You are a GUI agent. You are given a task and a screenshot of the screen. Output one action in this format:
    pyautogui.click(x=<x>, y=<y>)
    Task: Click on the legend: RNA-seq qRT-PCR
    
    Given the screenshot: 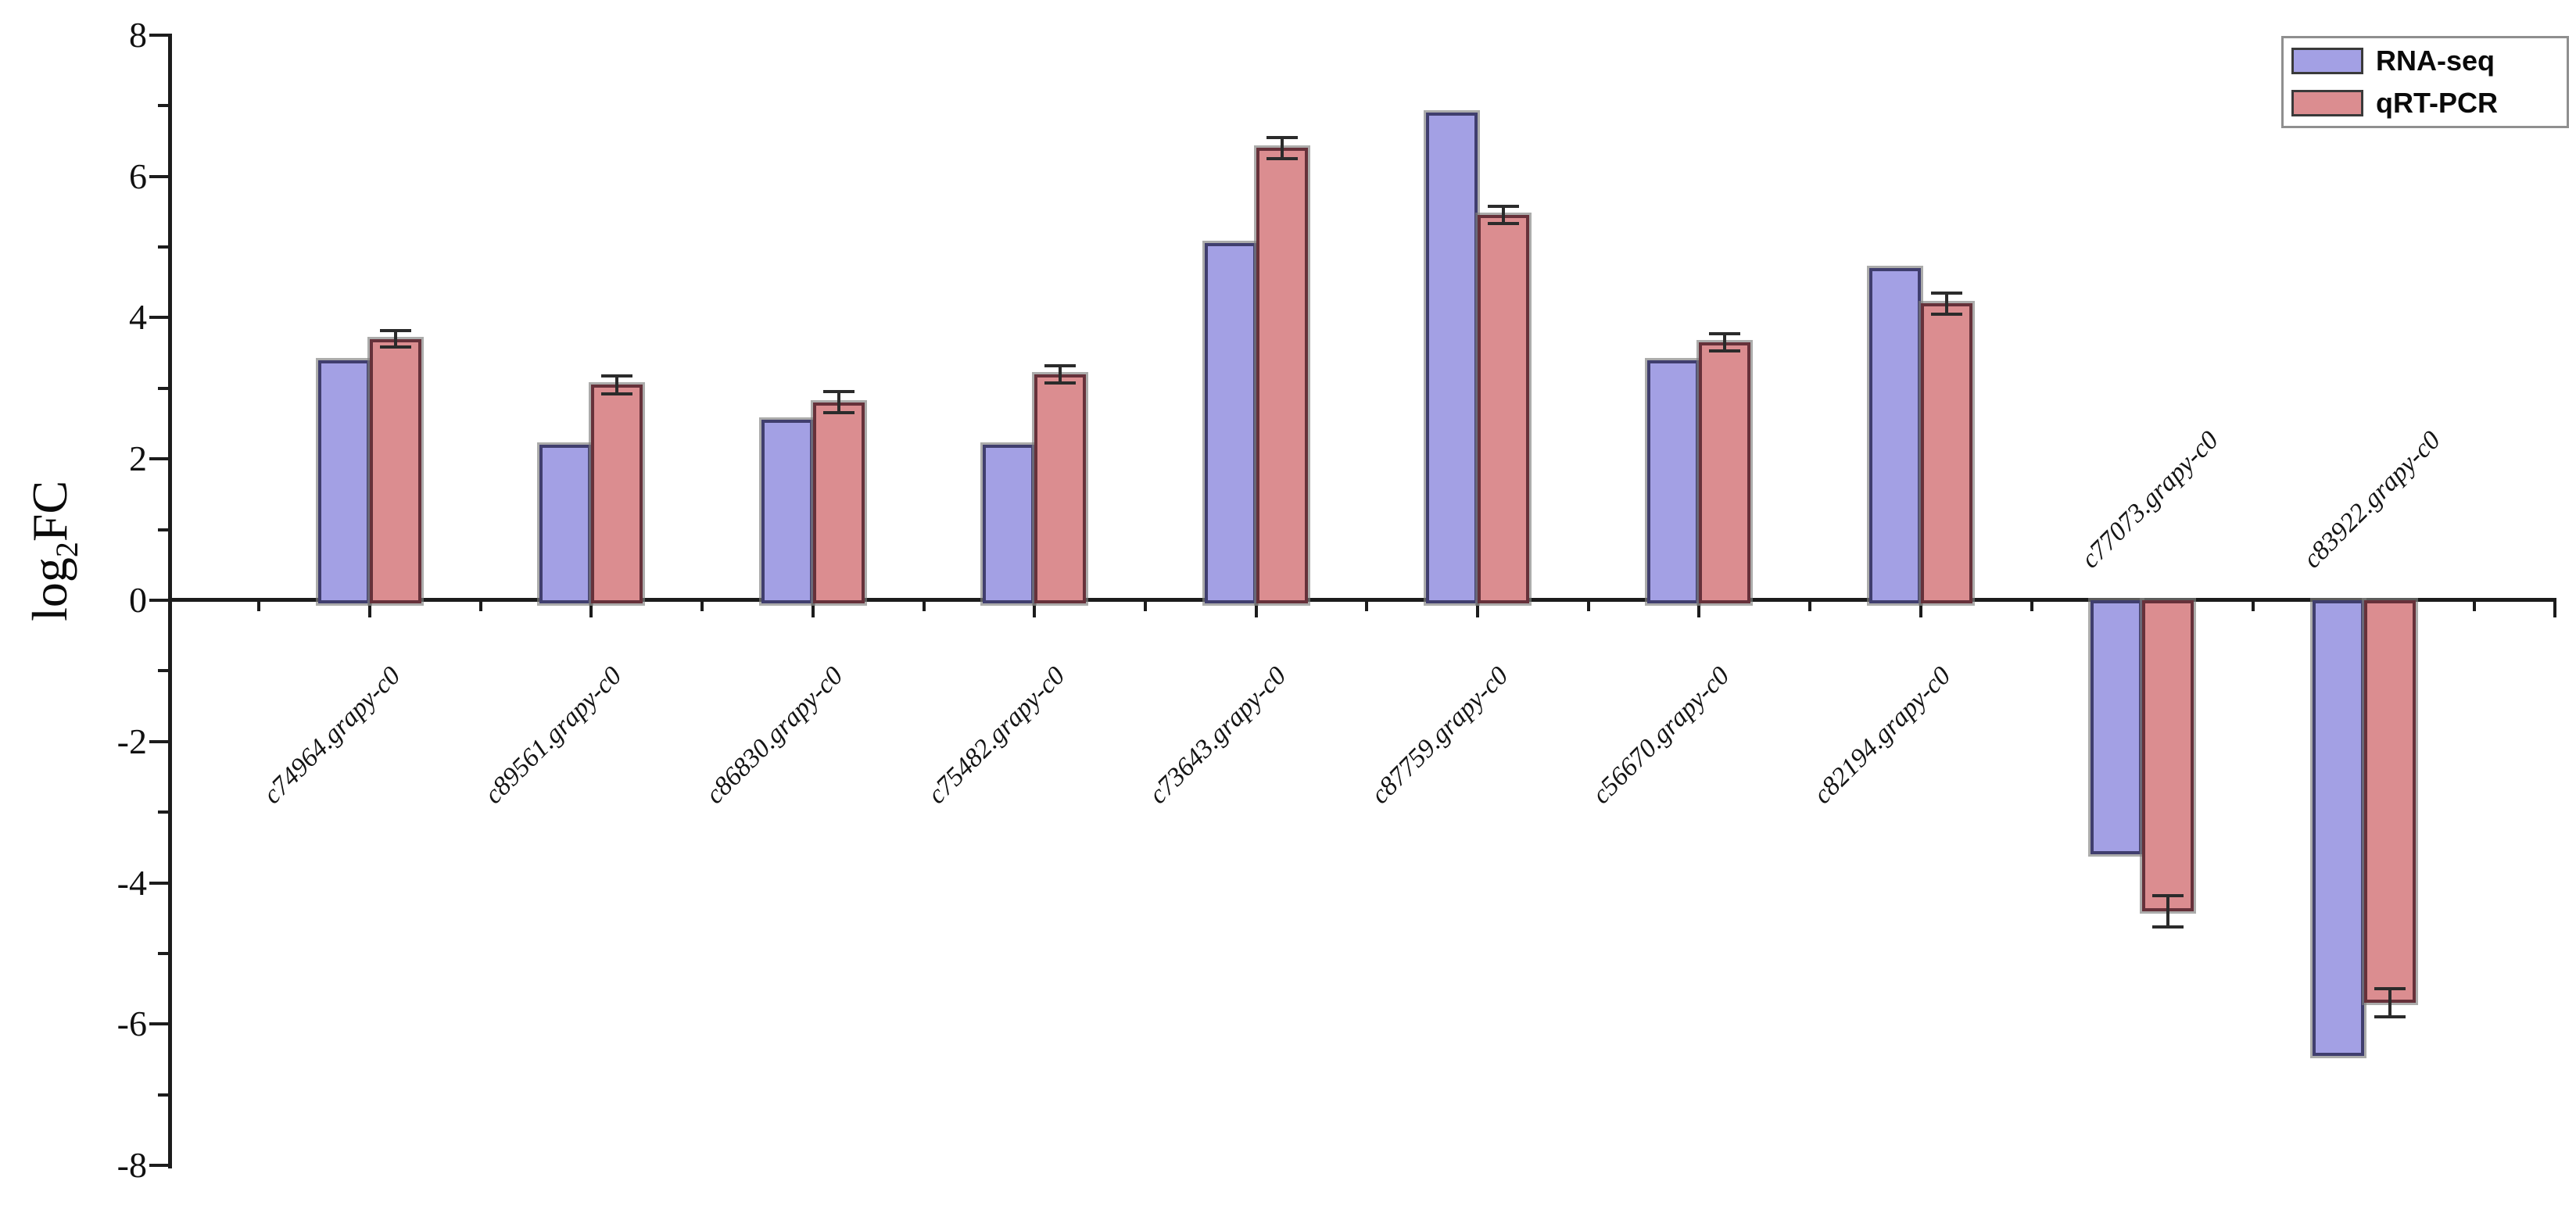 What is the action you would take?
    pyautogui.click(x=2425, y=82)
    